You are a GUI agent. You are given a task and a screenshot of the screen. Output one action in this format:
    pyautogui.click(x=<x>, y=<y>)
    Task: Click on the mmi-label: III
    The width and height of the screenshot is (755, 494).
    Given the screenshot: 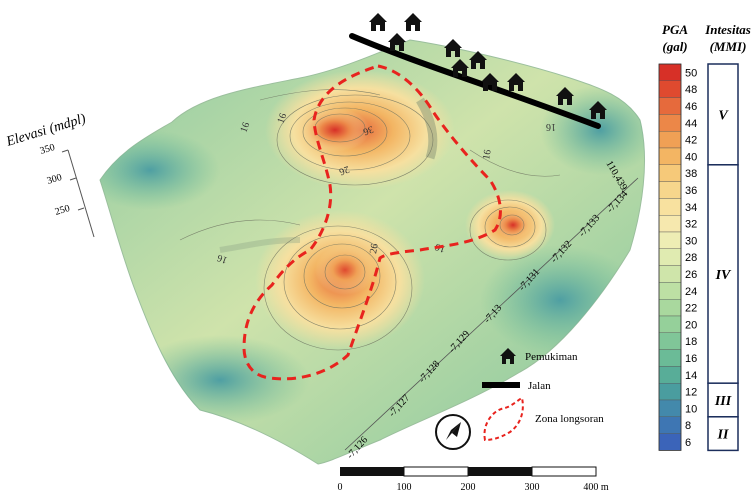 What is the action you would take?
    pyautogui.click(x=723, y=401)
    